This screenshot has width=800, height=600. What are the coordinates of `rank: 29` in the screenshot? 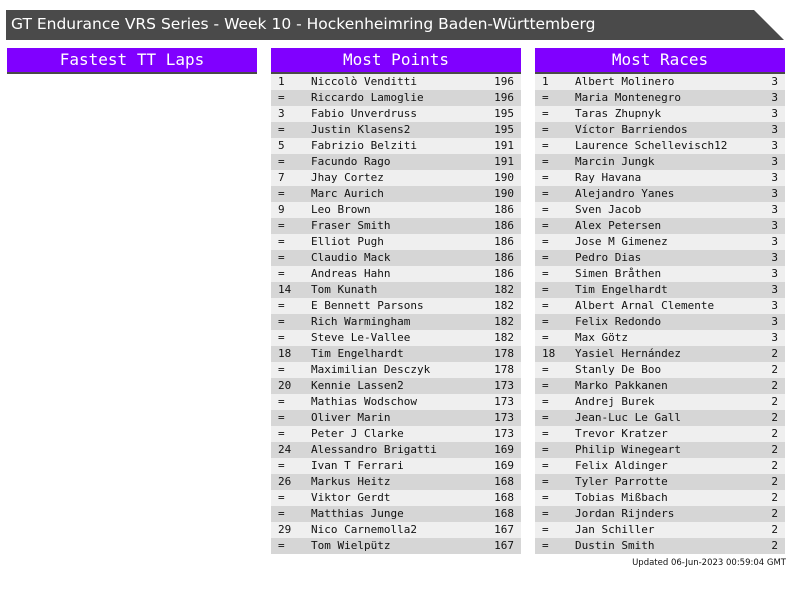 It's located at (285, 529).